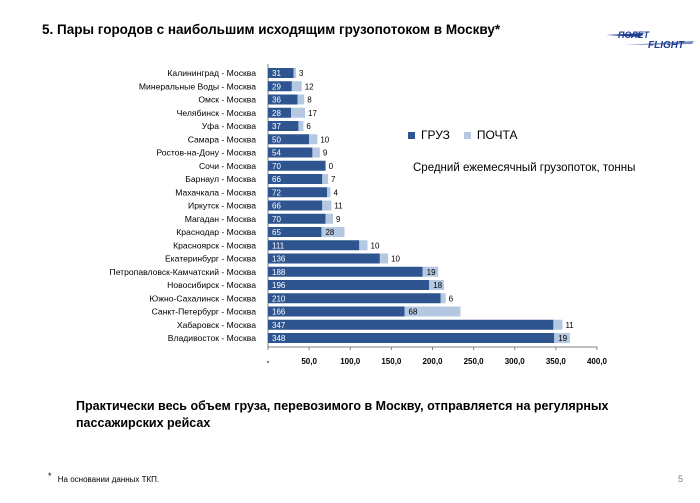 Image resolution: width=700 pixels, height=503 pixels. I want to click on category-label: Челябинск - Москва, so click(217, 113).